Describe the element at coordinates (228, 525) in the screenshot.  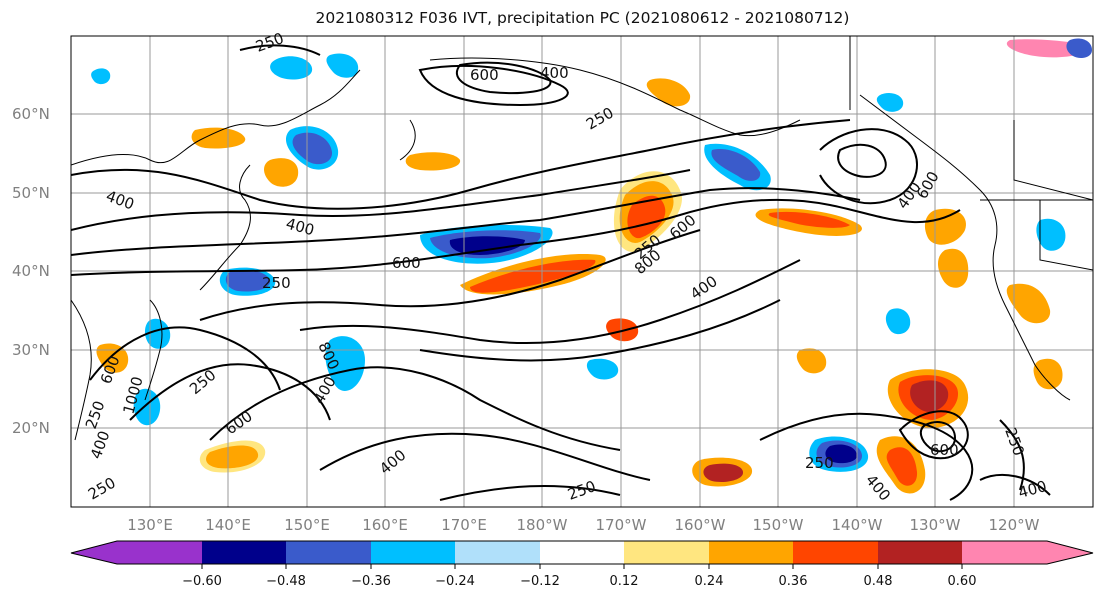
I see `lon-label: 140°E` at that location.